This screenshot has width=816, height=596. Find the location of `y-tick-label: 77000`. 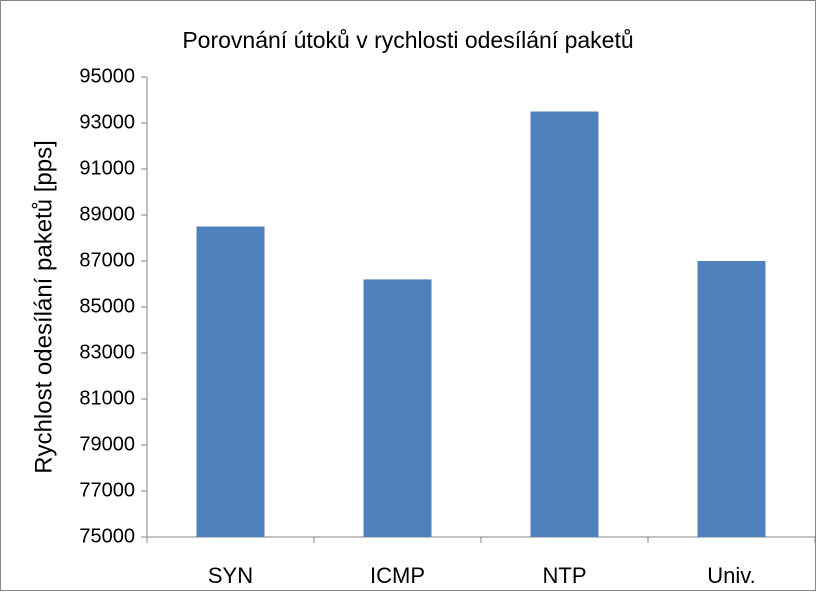

y-tick-label: 77000 is located at coordinates (107, 490).